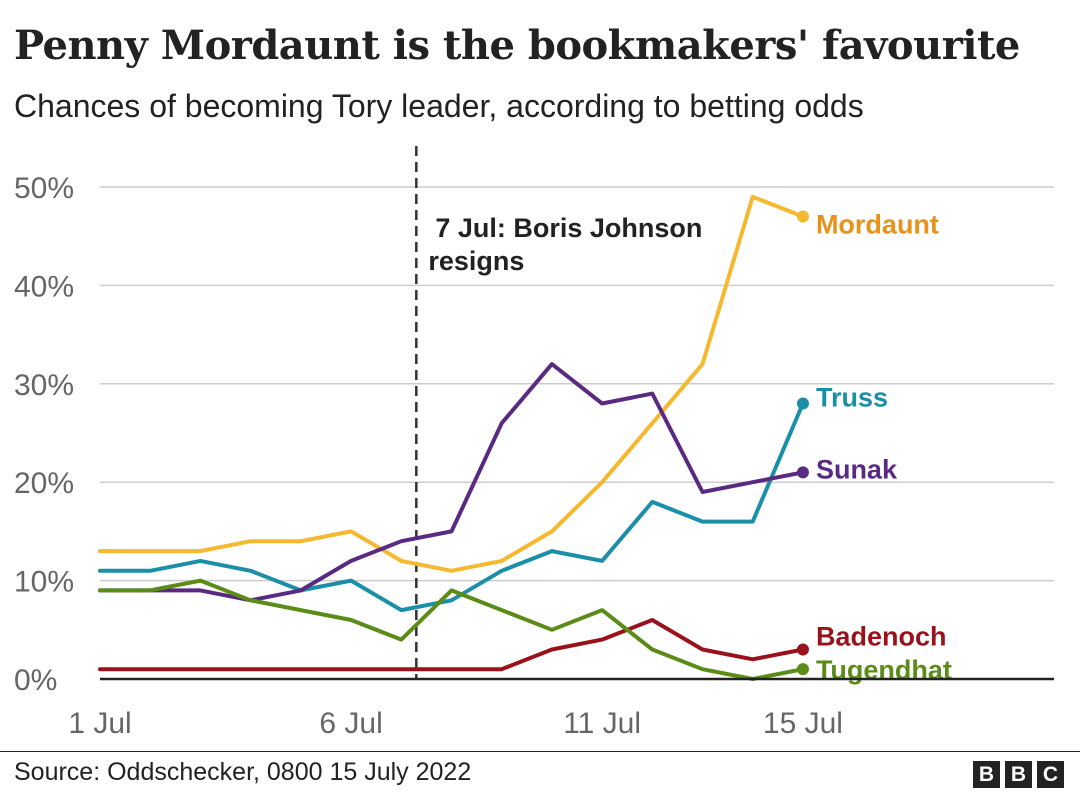 This screenshot has width=1080, height=793. Describe the element at coordinates (802, 216) in the screenshot. I see `series-endpoint-mordaunt` at that location.